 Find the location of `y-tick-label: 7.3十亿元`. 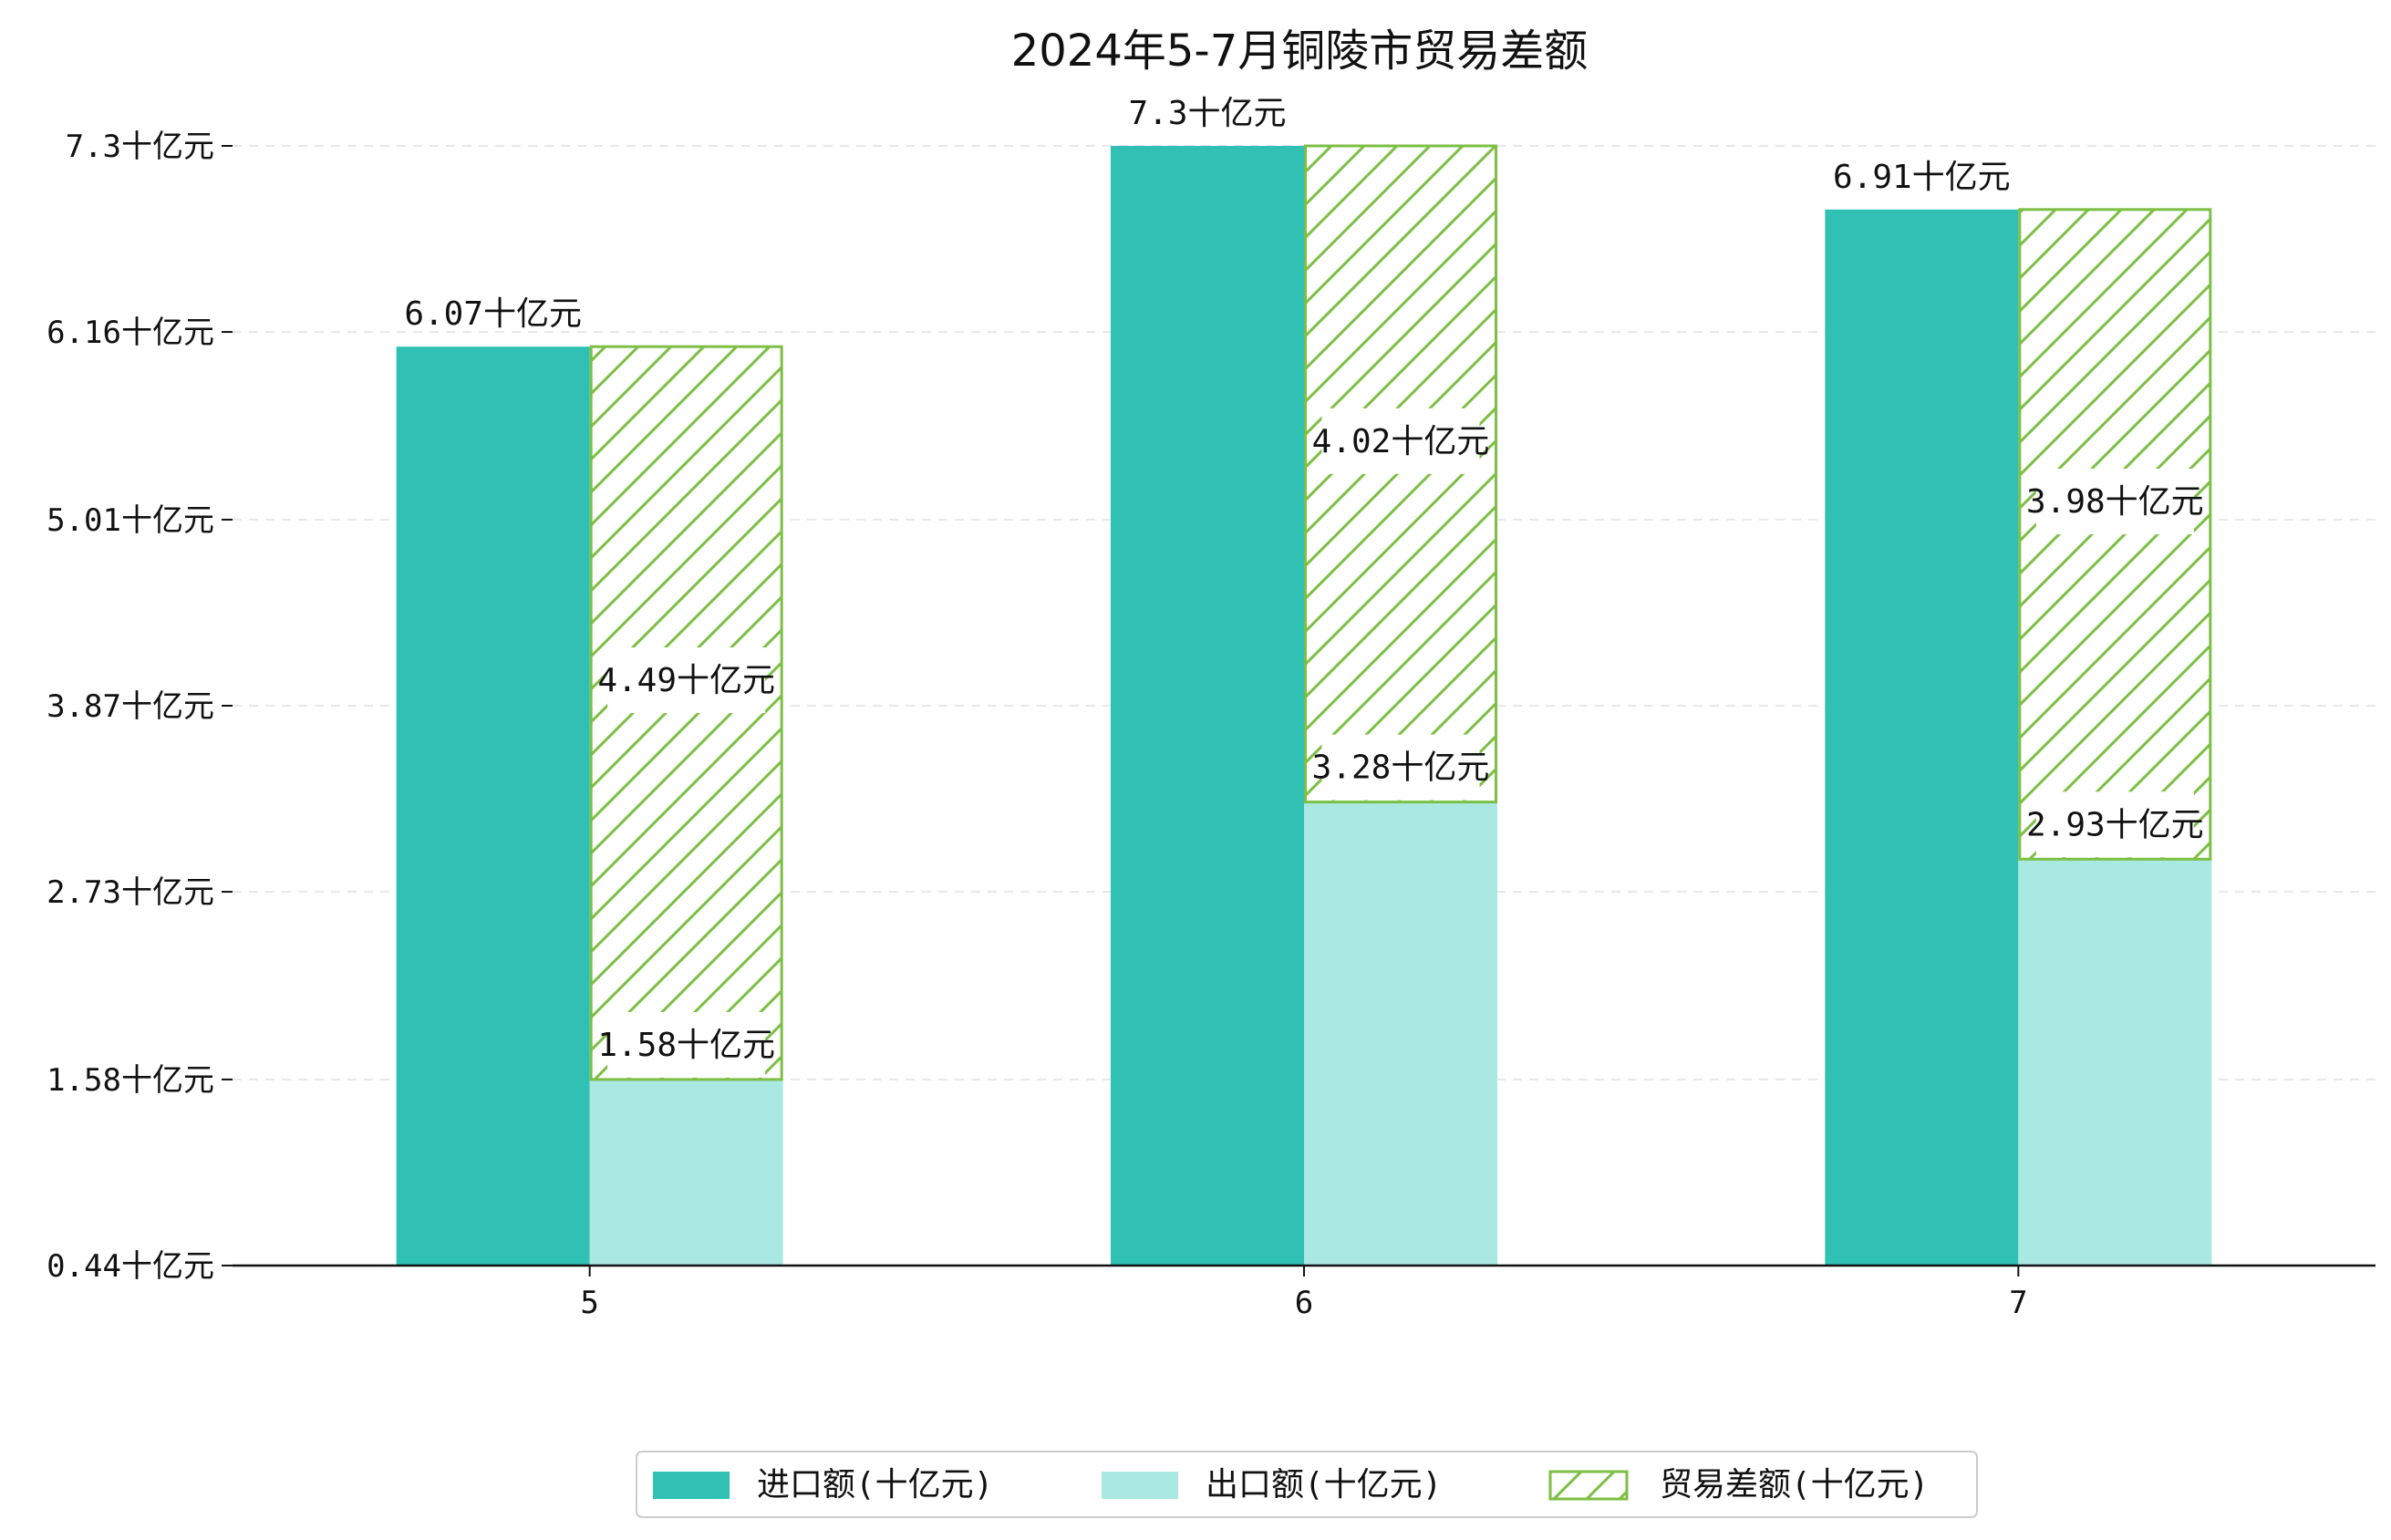

y-tick-label: 7.3十亿元 is located at coordinates (140, 147).